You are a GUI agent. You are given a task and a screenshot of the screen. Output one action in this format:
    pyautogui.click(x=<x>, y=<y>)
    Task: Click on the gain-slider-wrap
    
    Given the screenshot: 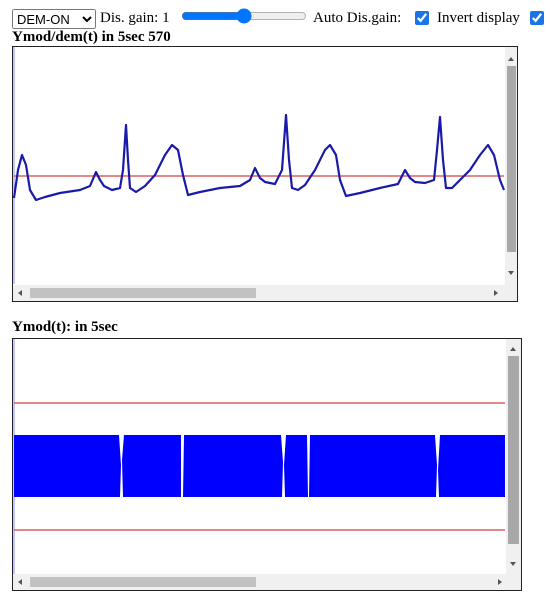 What is the action you would take?
    pyautogui.click(x=244, y=18)
    